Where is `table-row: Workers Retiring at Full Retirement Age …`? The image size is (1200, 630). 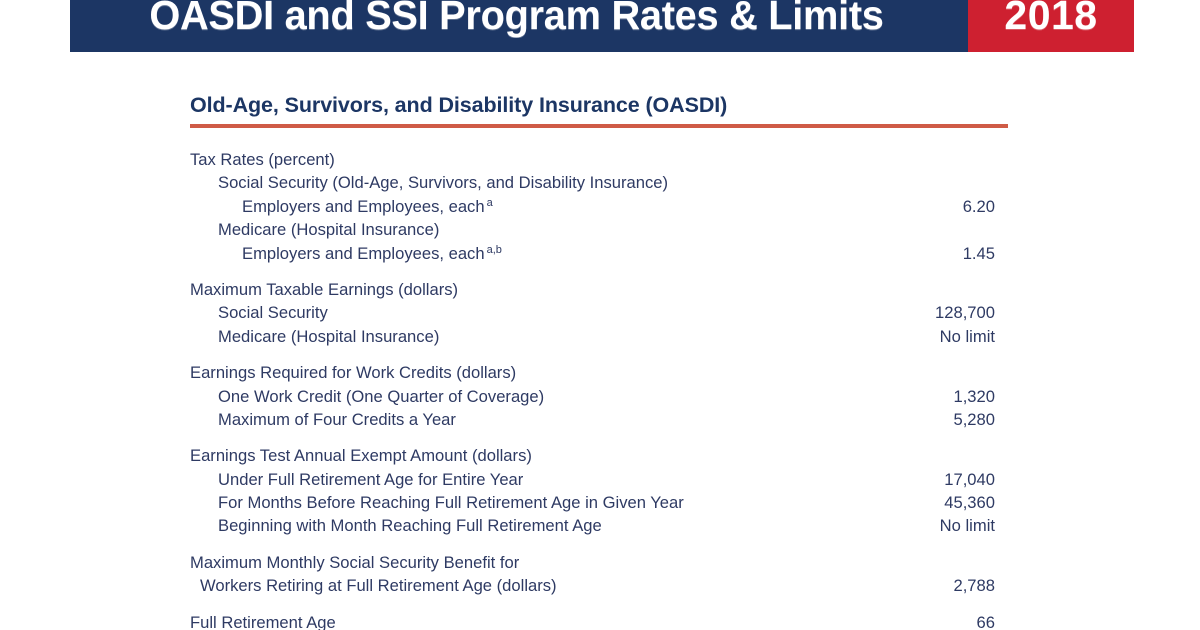
table-row: Workers Retiring at Full Retirement Age … is located at coordinates (592, 585).